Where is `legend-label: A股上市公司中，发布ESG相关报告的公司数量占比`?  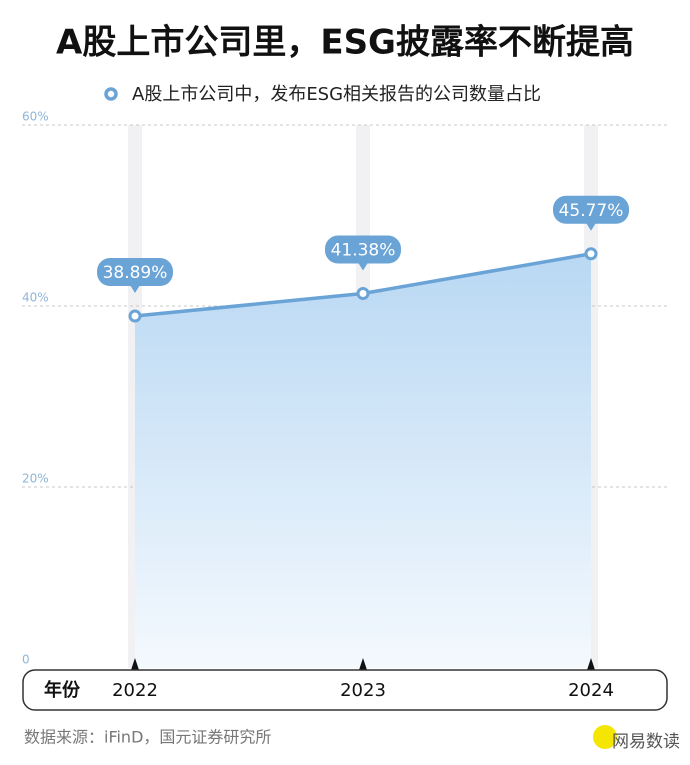
legend-label: A股上市公司中，发布ESG相关报告的公司数量占比 is located at coordinates (336, 94).